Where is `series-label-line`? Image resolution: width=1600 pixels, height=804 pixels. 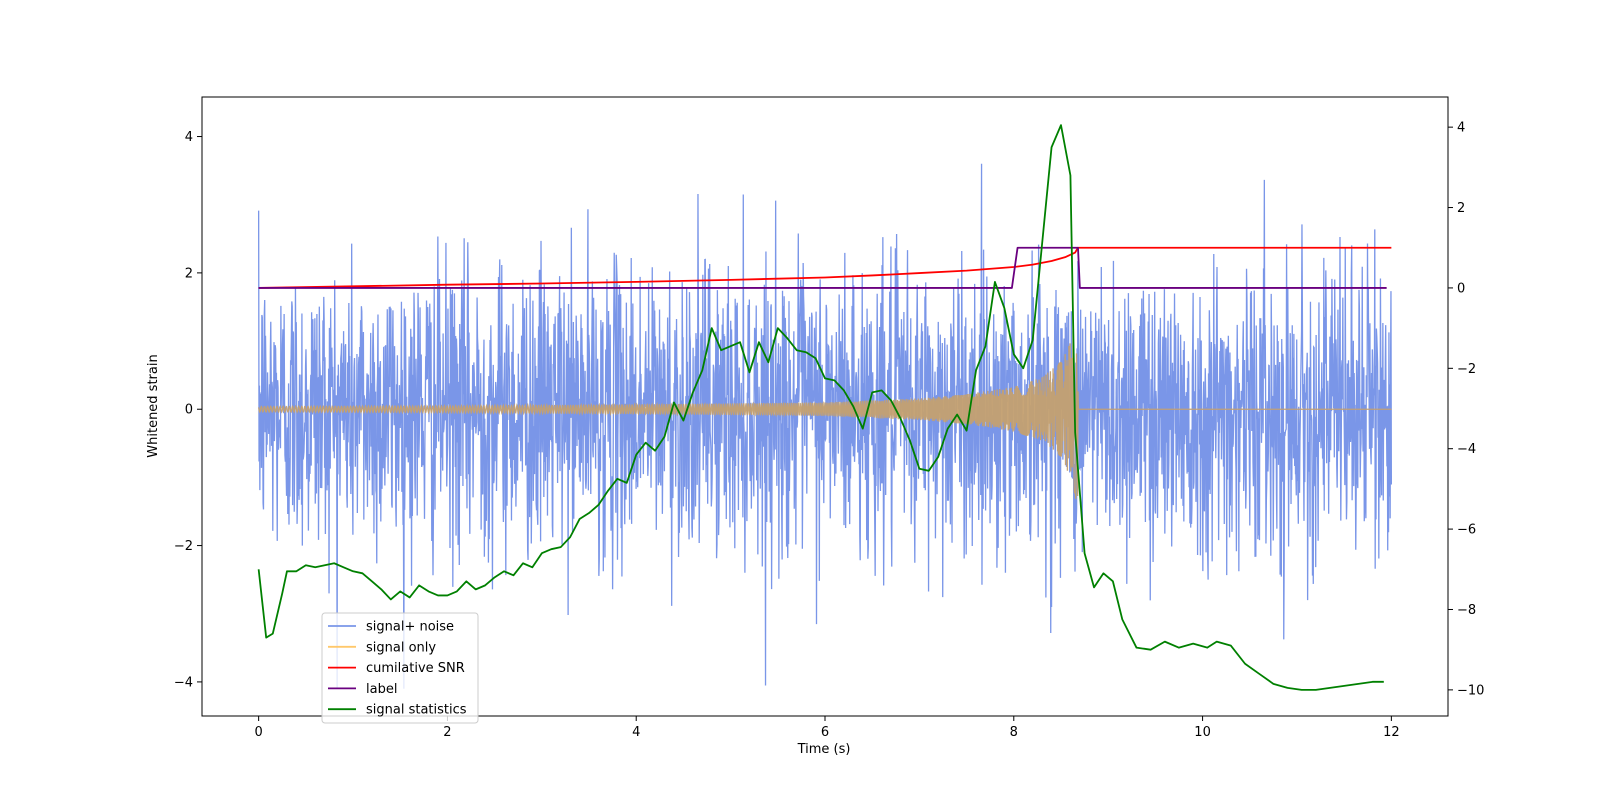 series-label-line is located at coordinates (822, 267).